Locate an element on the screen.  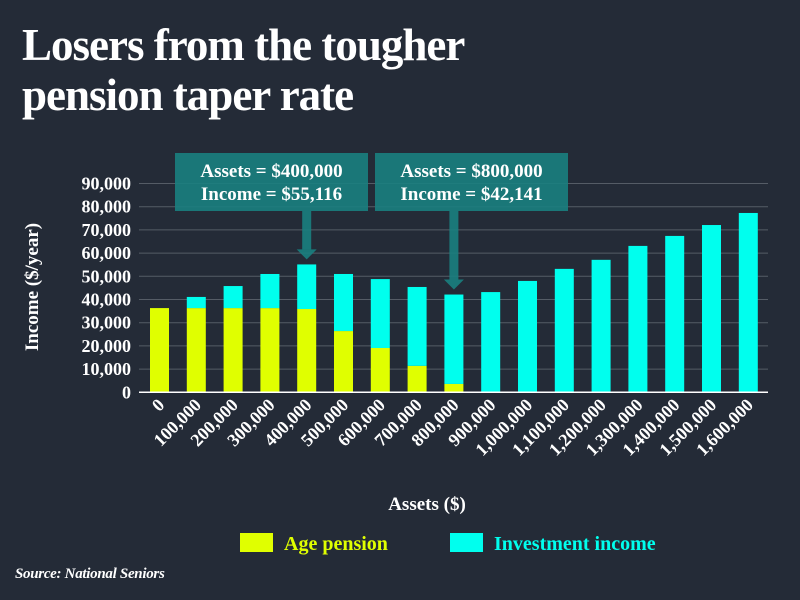
legend-label: Investment income is located at coordinates (575, 544).